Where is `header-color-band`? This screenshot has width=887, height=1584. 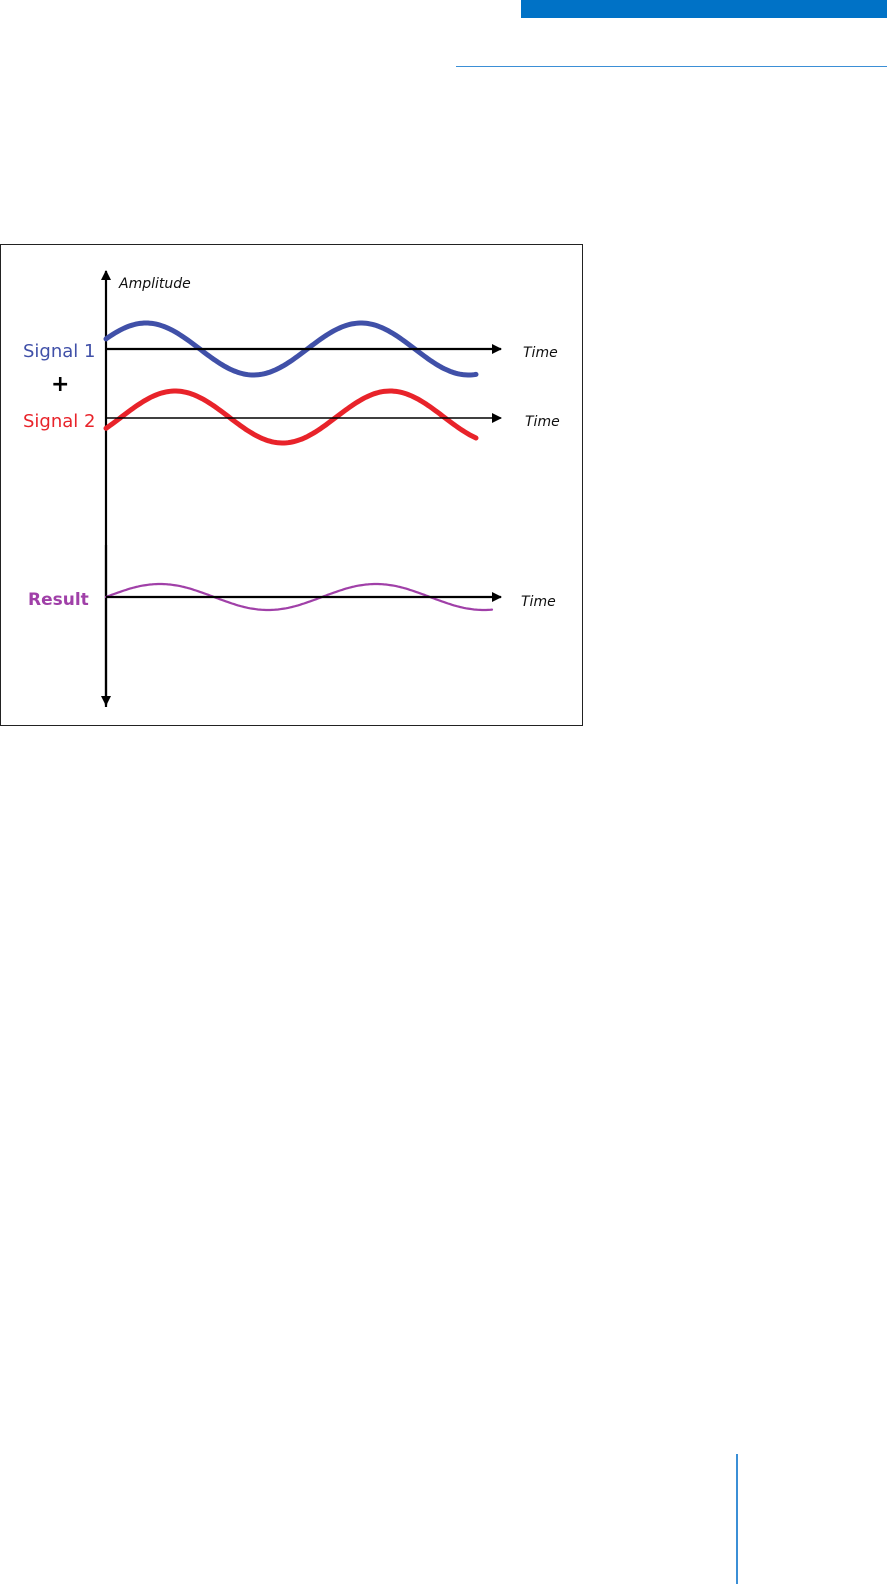
header-color-band is located at coordinates (704, 9).